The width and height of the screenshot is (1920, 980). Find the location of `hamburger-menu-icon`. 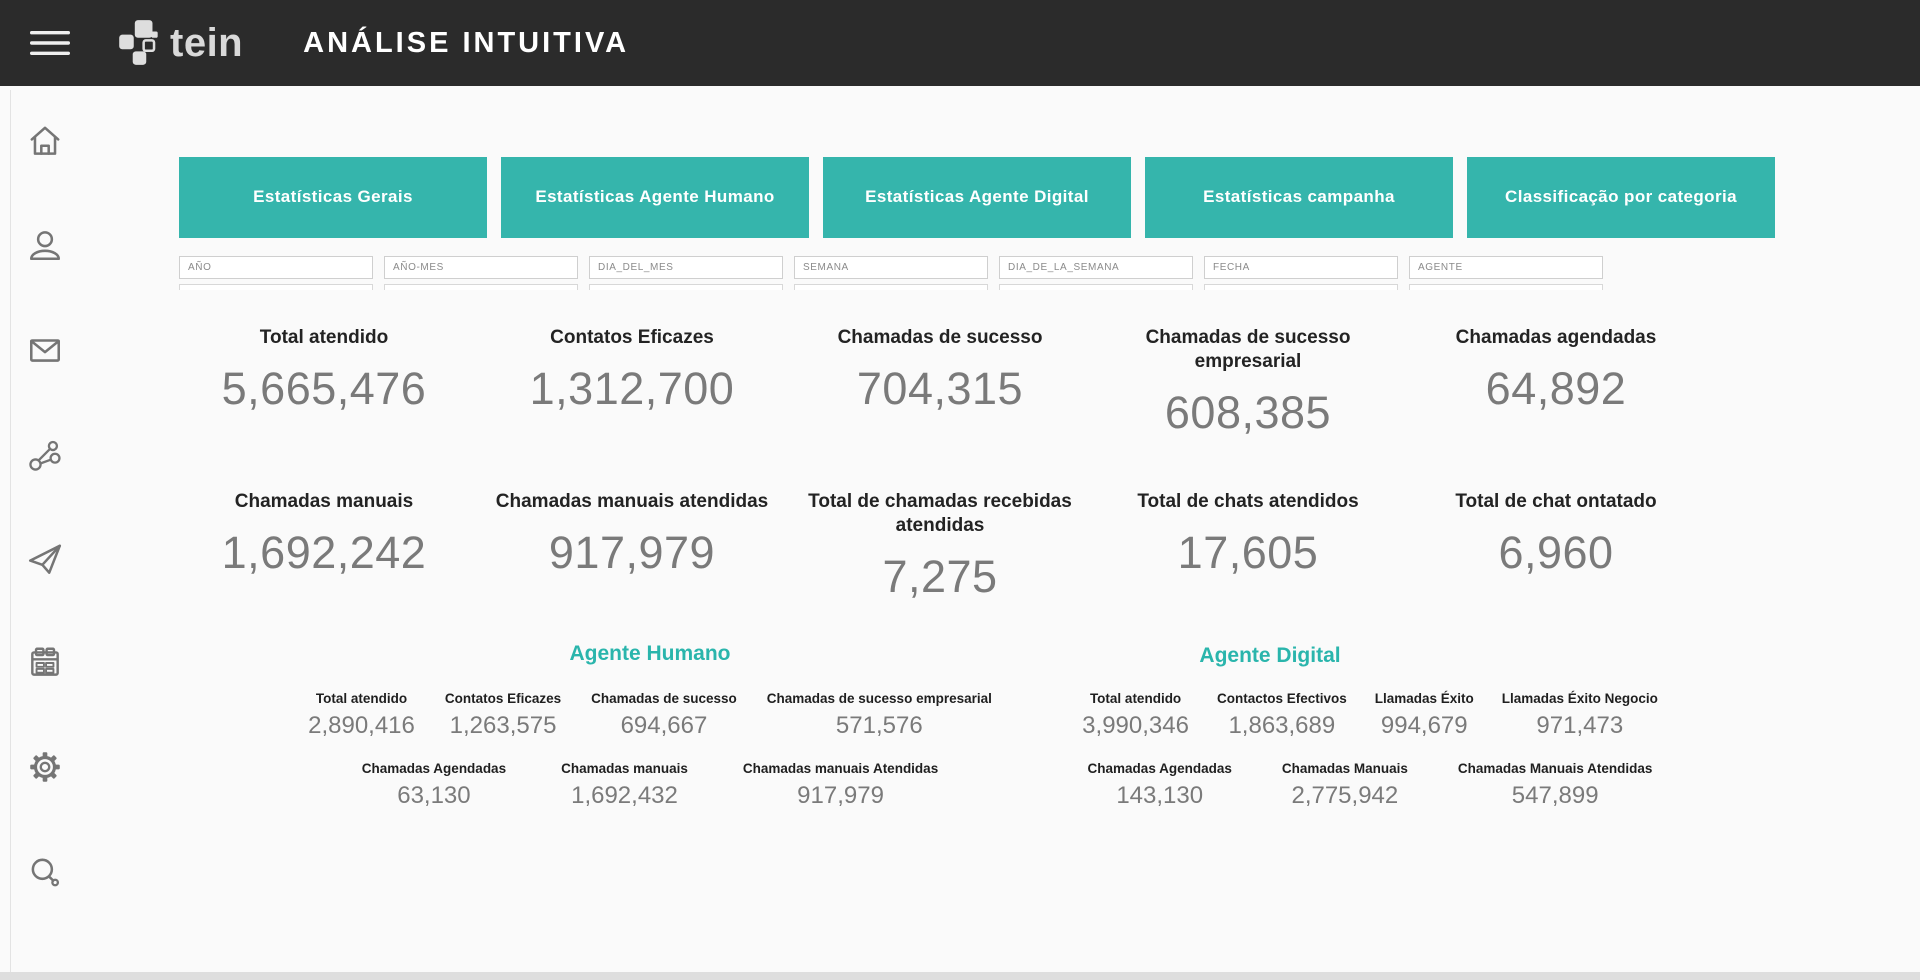

hamburger-menu-icon is located at coordinates (50, 43).